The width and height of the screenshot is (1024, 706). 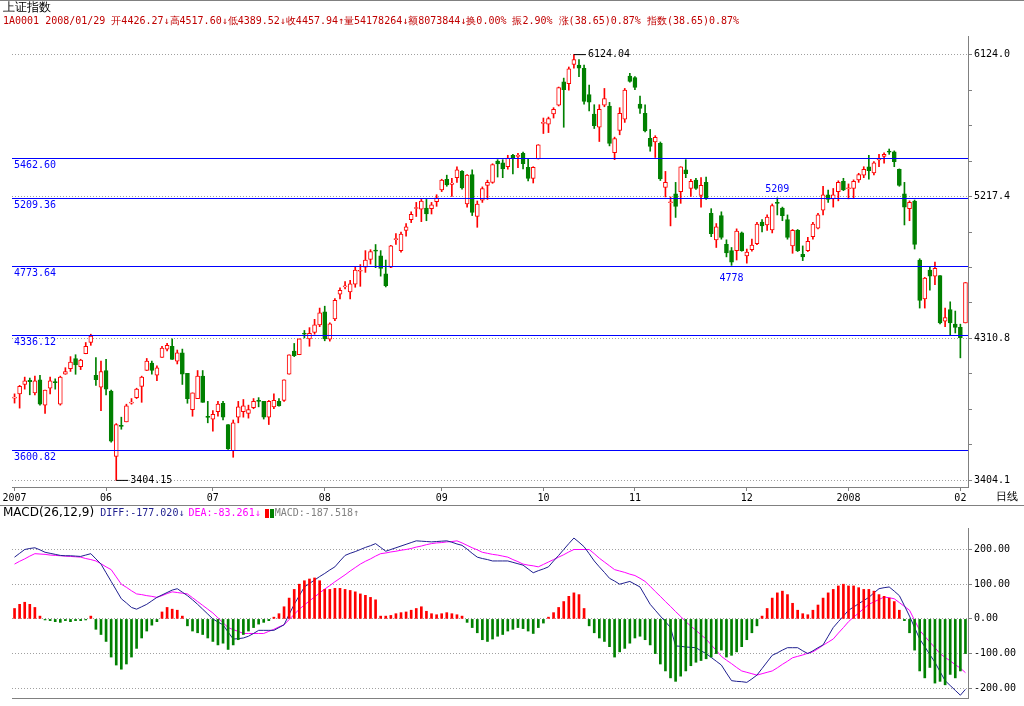 What do you see at coordinates (441, 497) in the screenshot?
I see `x-tick-label: 09` at bounding box center [441, 497].